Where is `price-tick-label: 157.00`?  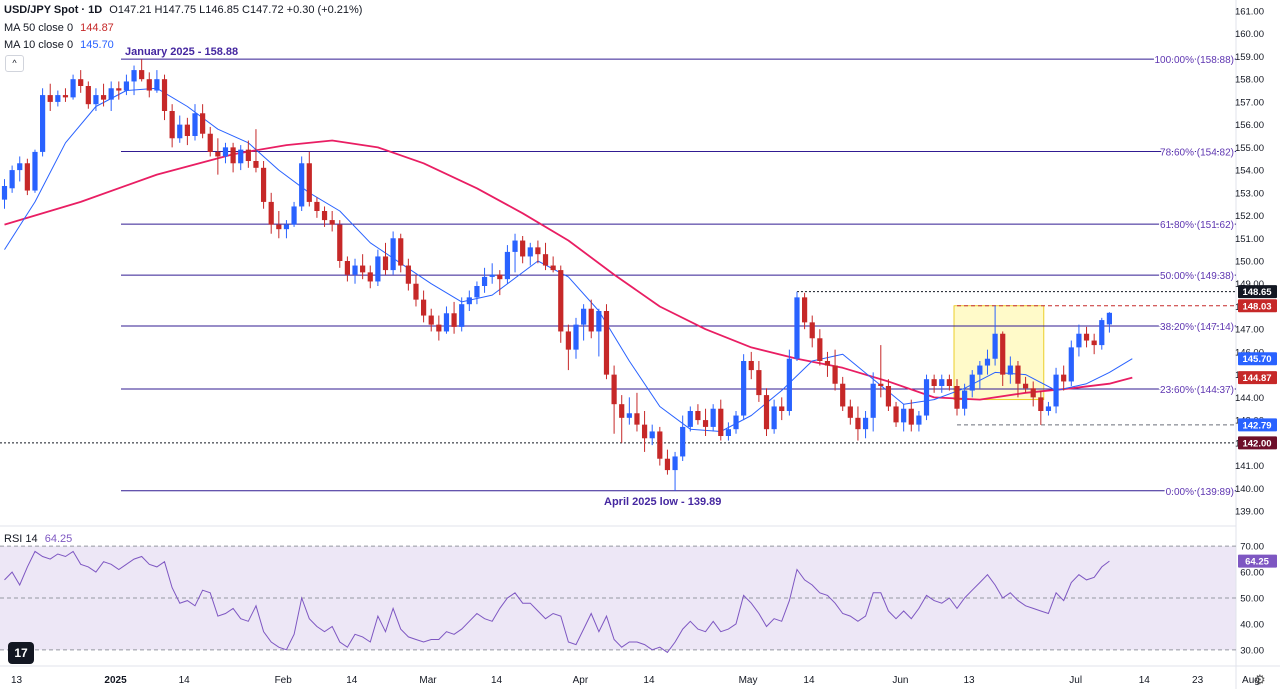
price-tick-label: 157.00 is located at coordinates (1249, 102).